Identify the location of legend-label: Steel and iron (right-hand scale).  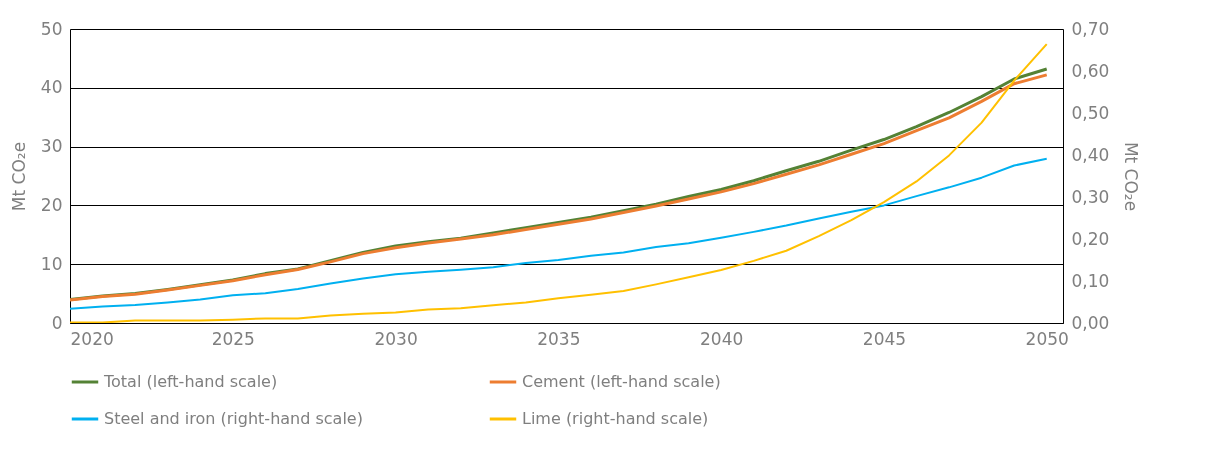
(233, 418).